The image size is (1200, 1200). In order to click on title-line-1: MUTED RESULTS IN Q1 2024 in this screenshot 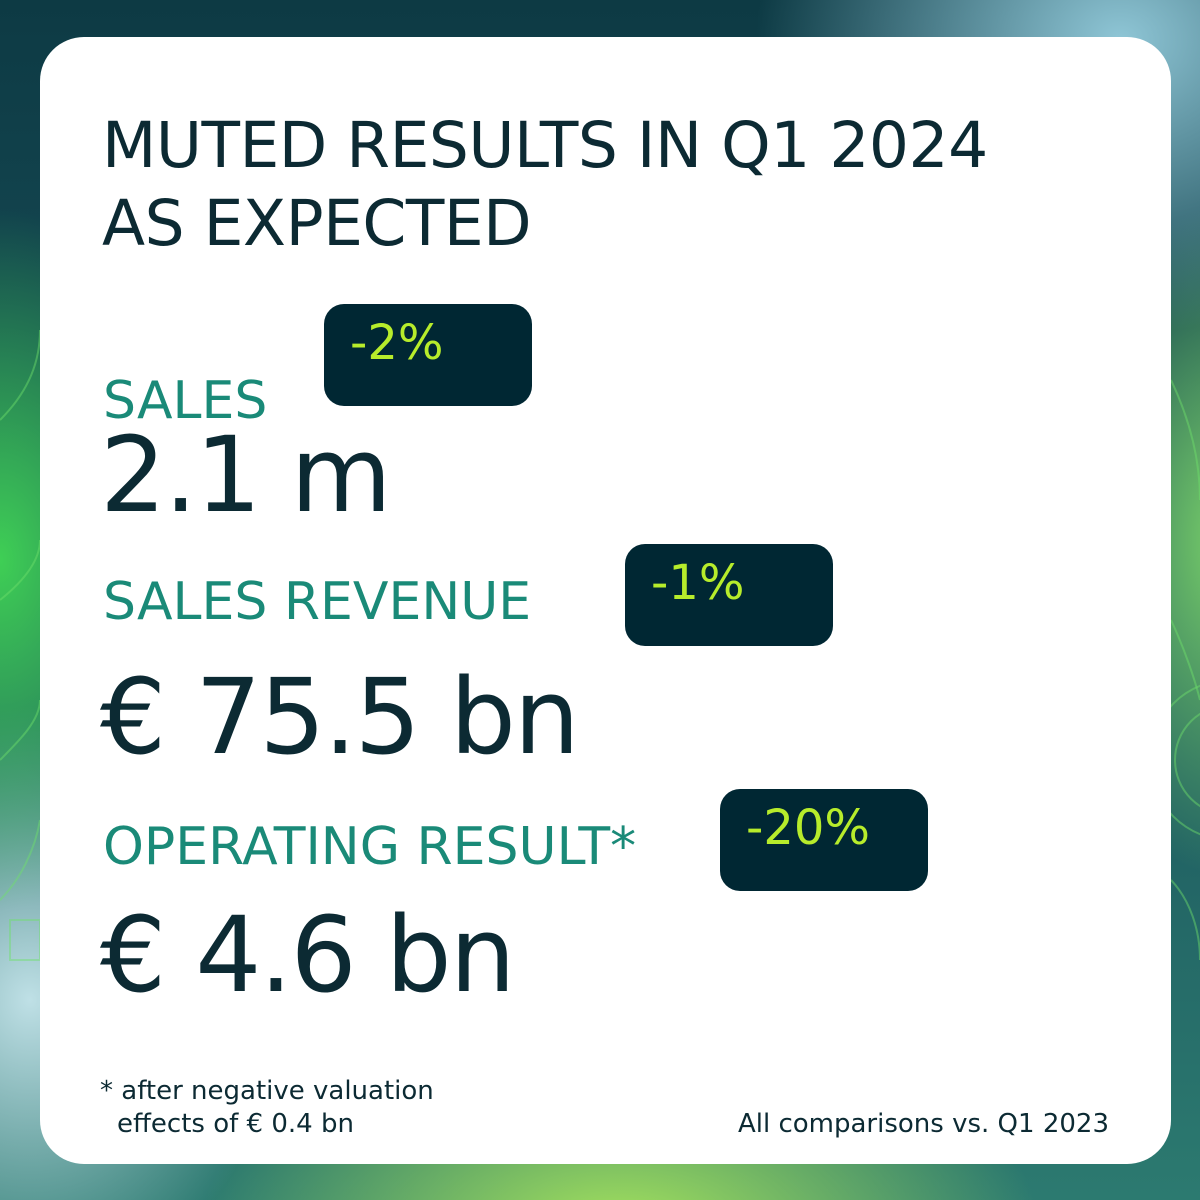, I will do `click(545, 145)`.